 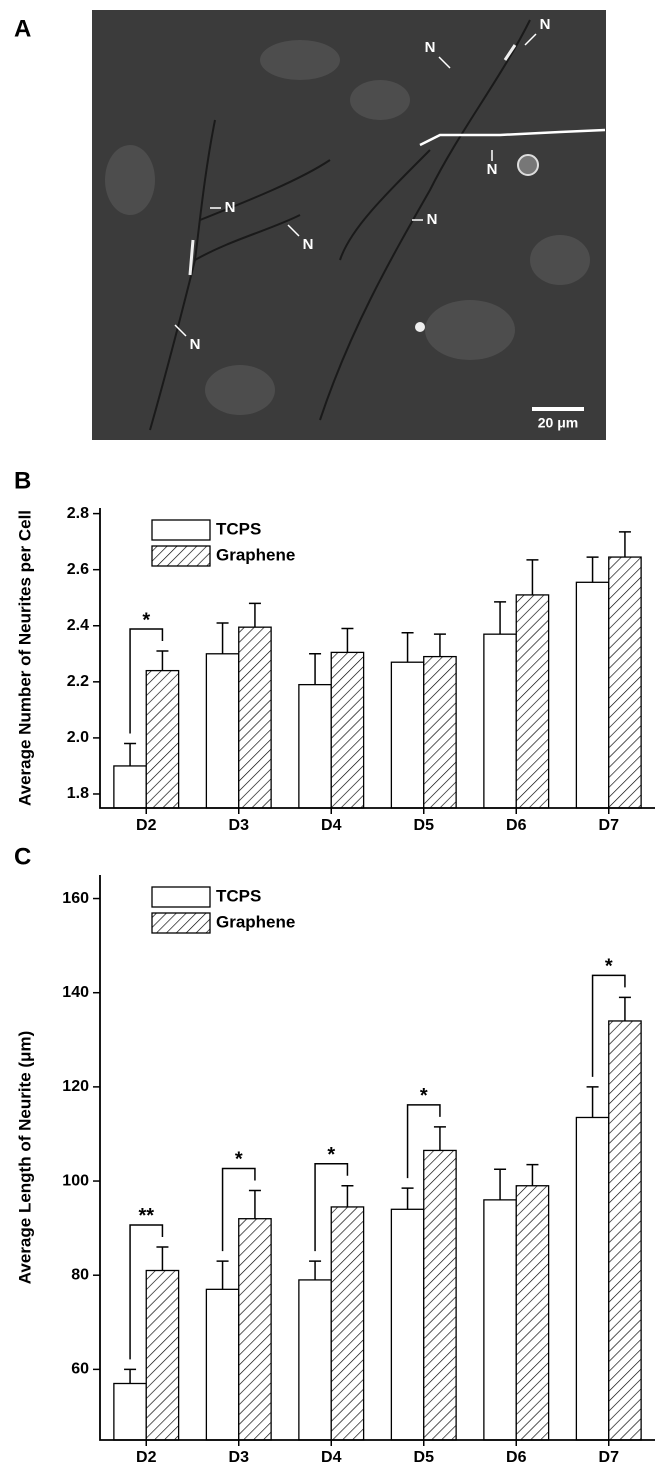 I want to click on panel-label: C, so click(x=22, y=856).